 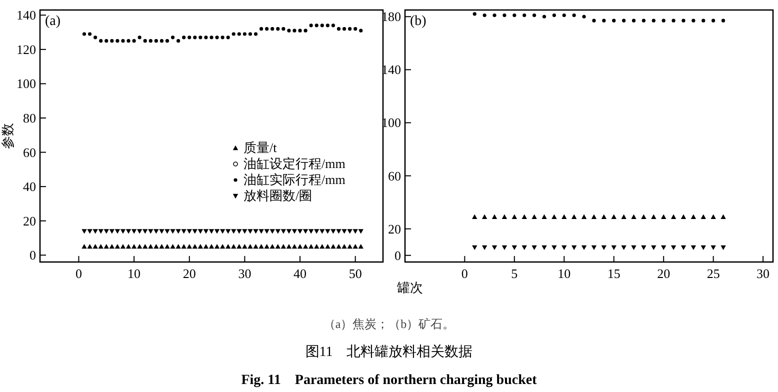 I want to click on x-tick-label: 30, so click(x=245, y=273).